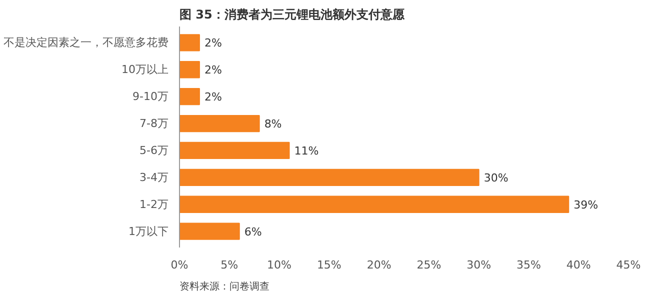 Image resolution: width=653 pixels, height=297 pixels. I want to click on x-tick-label: 40%, so click(578, 265).